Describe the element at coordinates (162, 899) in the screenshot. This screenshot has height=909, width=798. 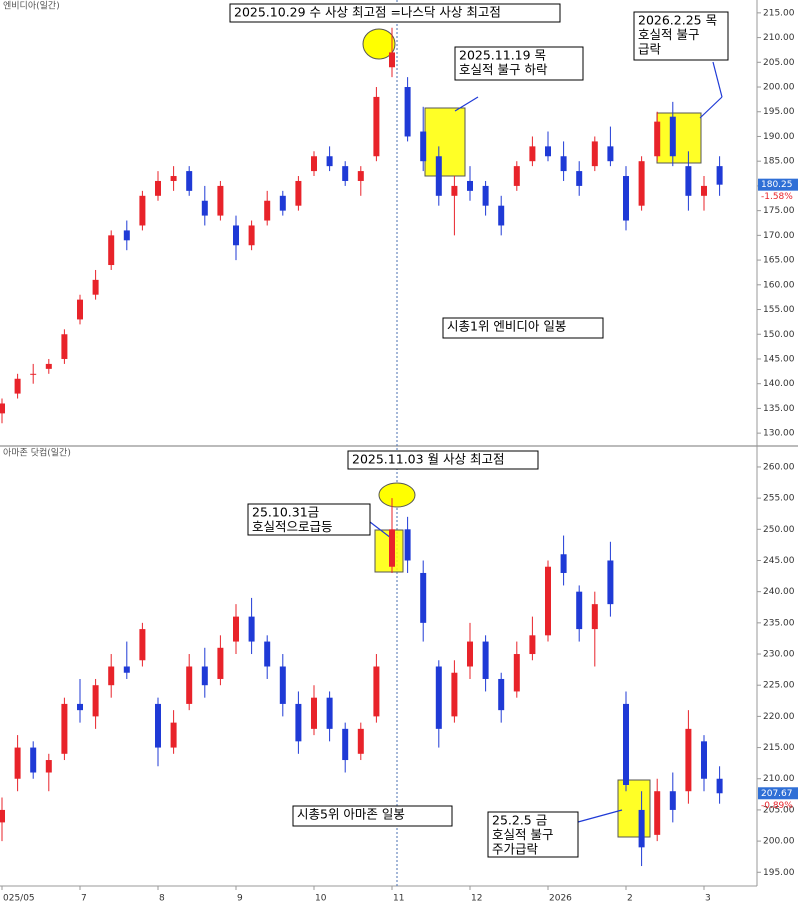
I see `x-tick-label: 8` at that location.